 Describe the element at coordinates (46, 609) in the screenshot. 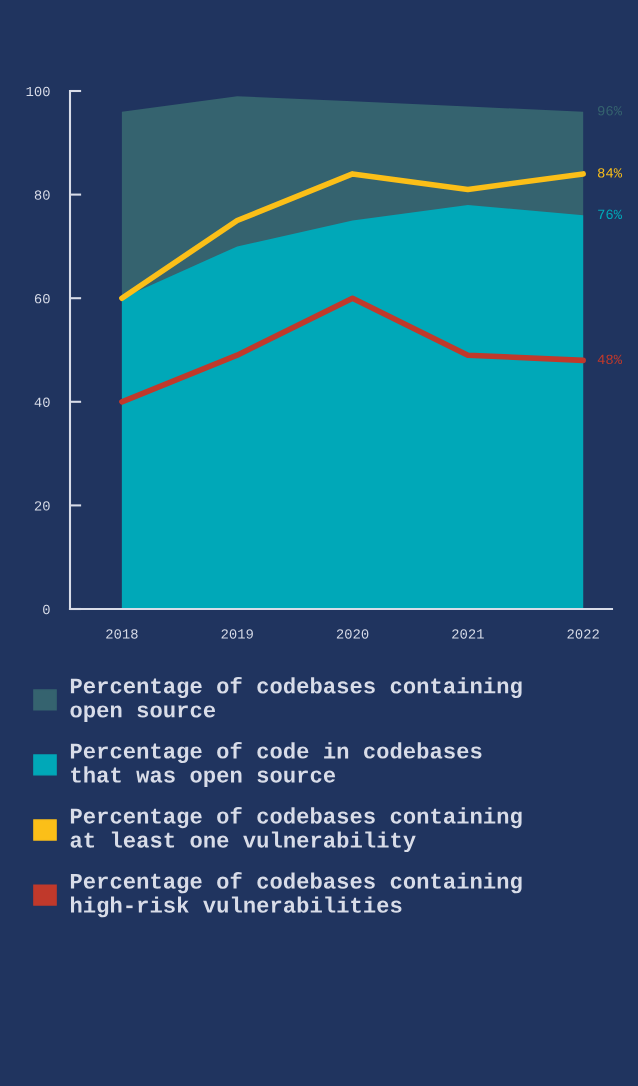

I see `y-tick-label: 0` at that location.